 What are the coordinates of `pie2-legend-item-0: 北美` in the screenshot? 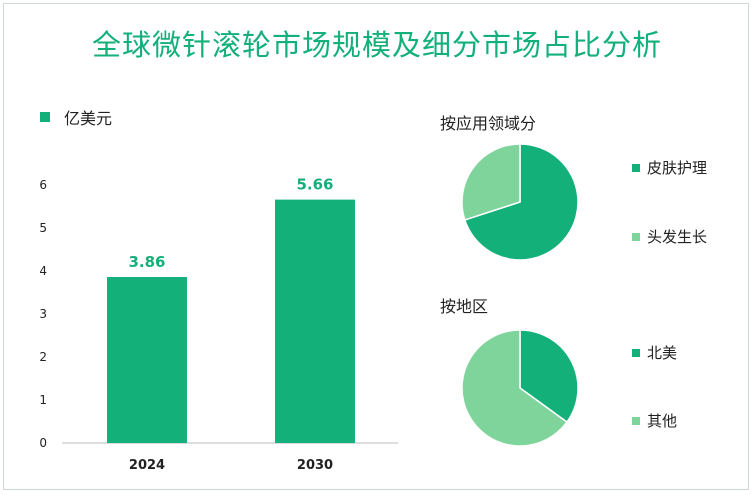 It's located at (654, 352).